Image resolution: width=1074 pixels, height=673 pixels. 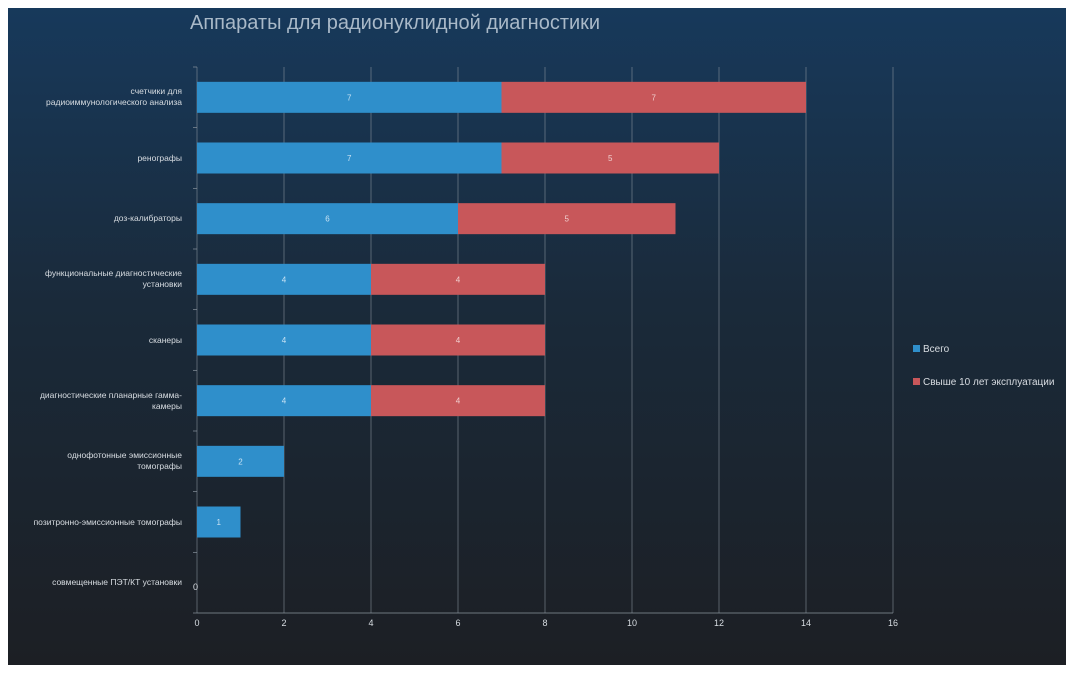 I want to click on legend-swatch-over-10-years, so click(x=916, y=381).